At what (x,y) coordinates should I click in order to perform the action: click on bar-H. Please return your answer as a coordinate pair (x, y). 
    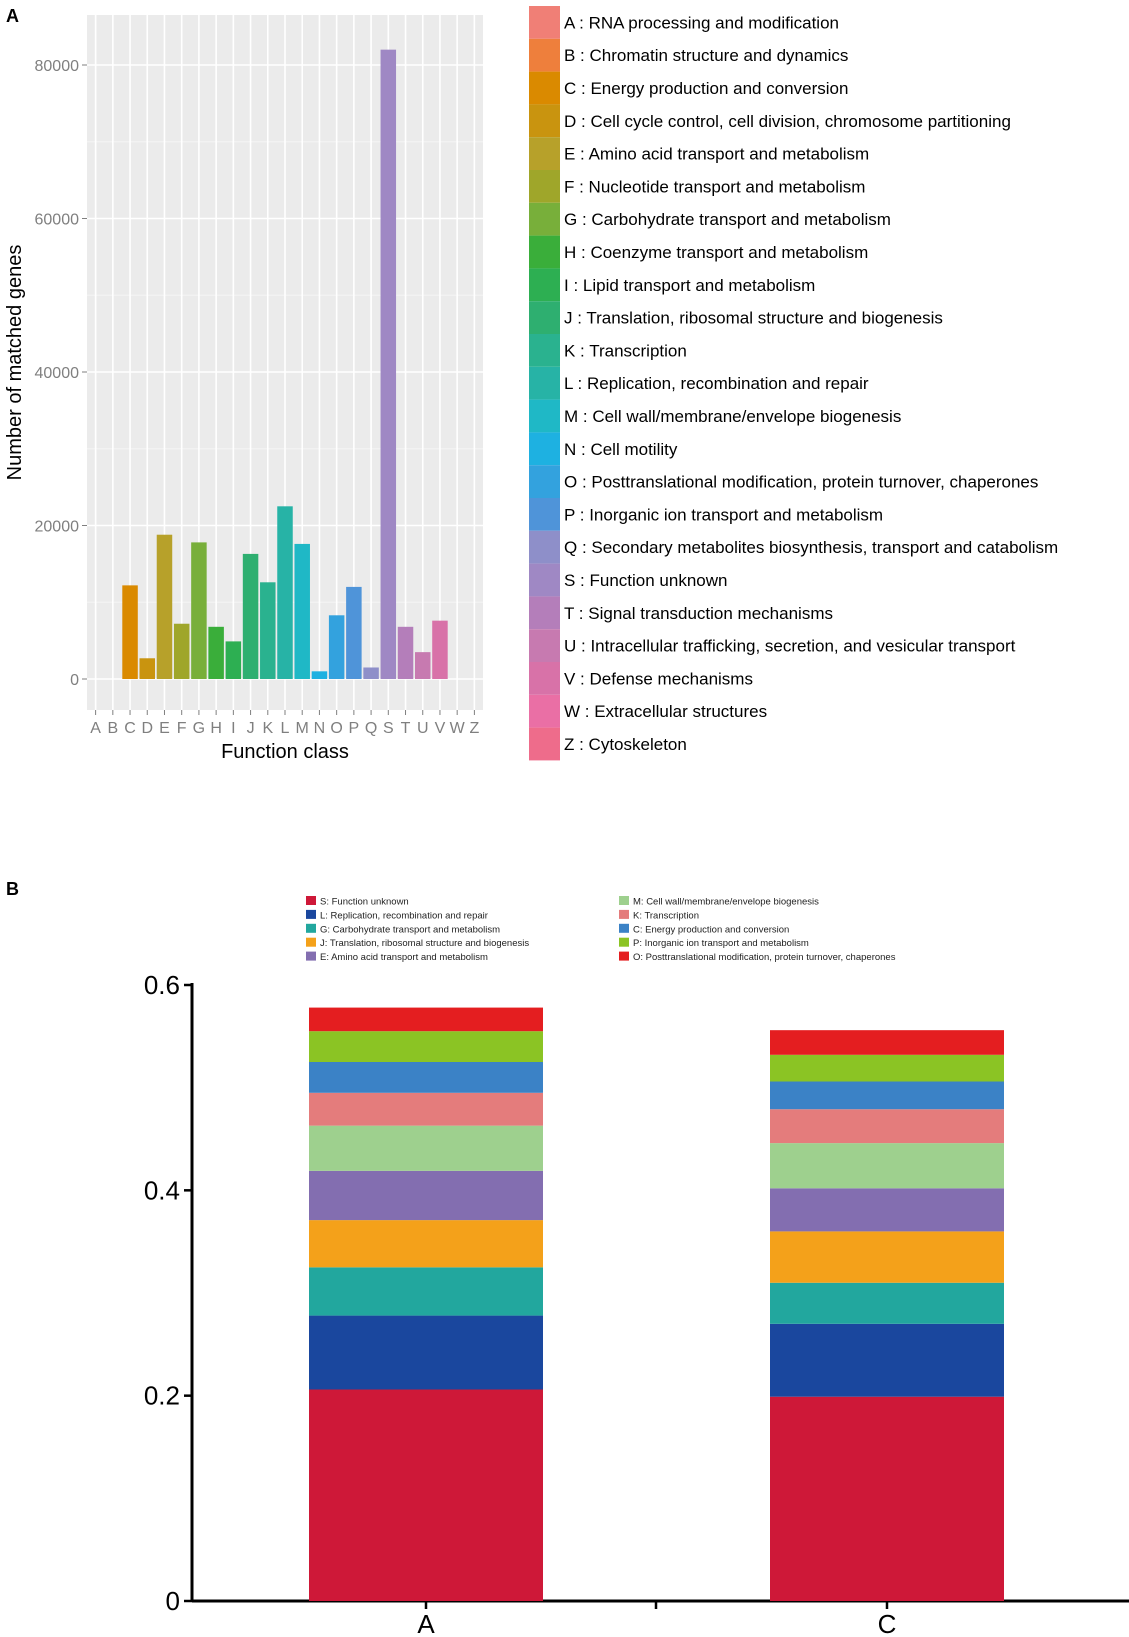
    Looking at the image, I should click on (216, 652).